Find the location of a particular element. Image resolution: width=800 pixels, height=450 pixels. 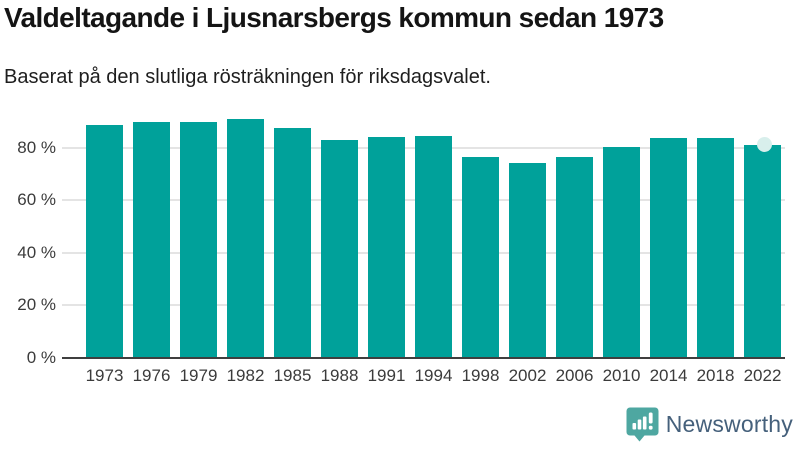

bar-2022 is located at coordinates (762, 247).